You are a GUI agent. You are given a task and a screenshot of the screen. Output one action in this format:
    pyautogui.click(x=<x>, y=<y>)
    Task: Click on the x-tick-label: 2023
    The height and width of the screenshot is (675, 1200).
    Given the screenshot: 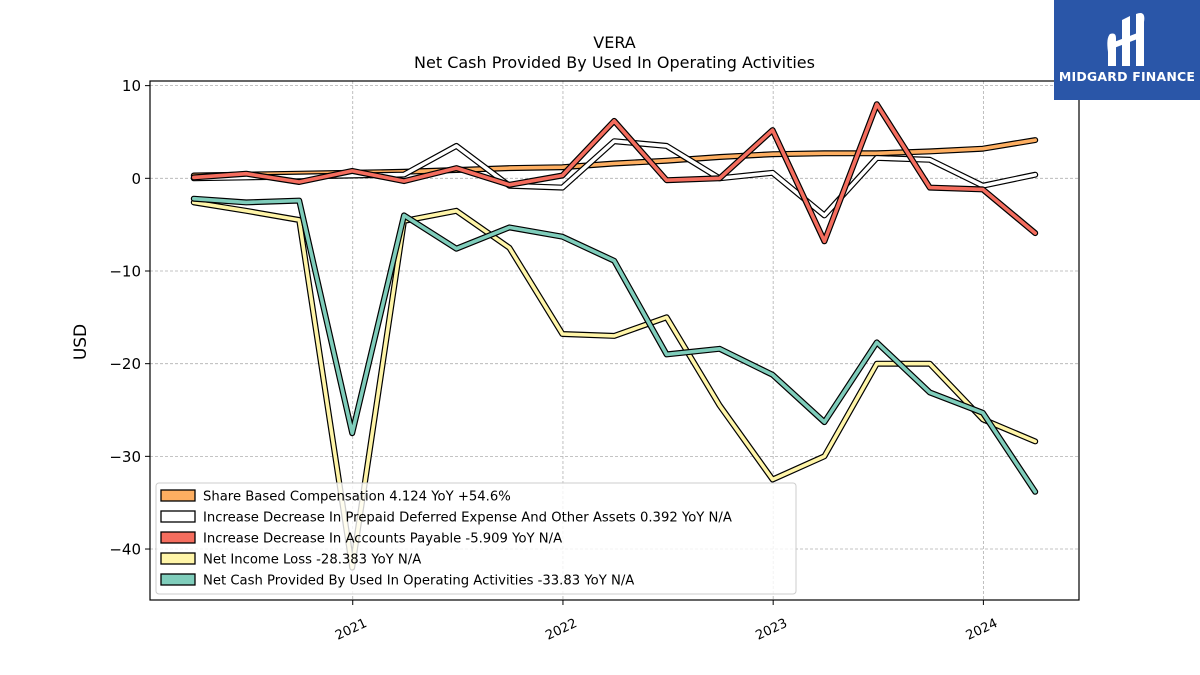 What is the action you would take?
    pyautogui.click(x=772, y=630)
    